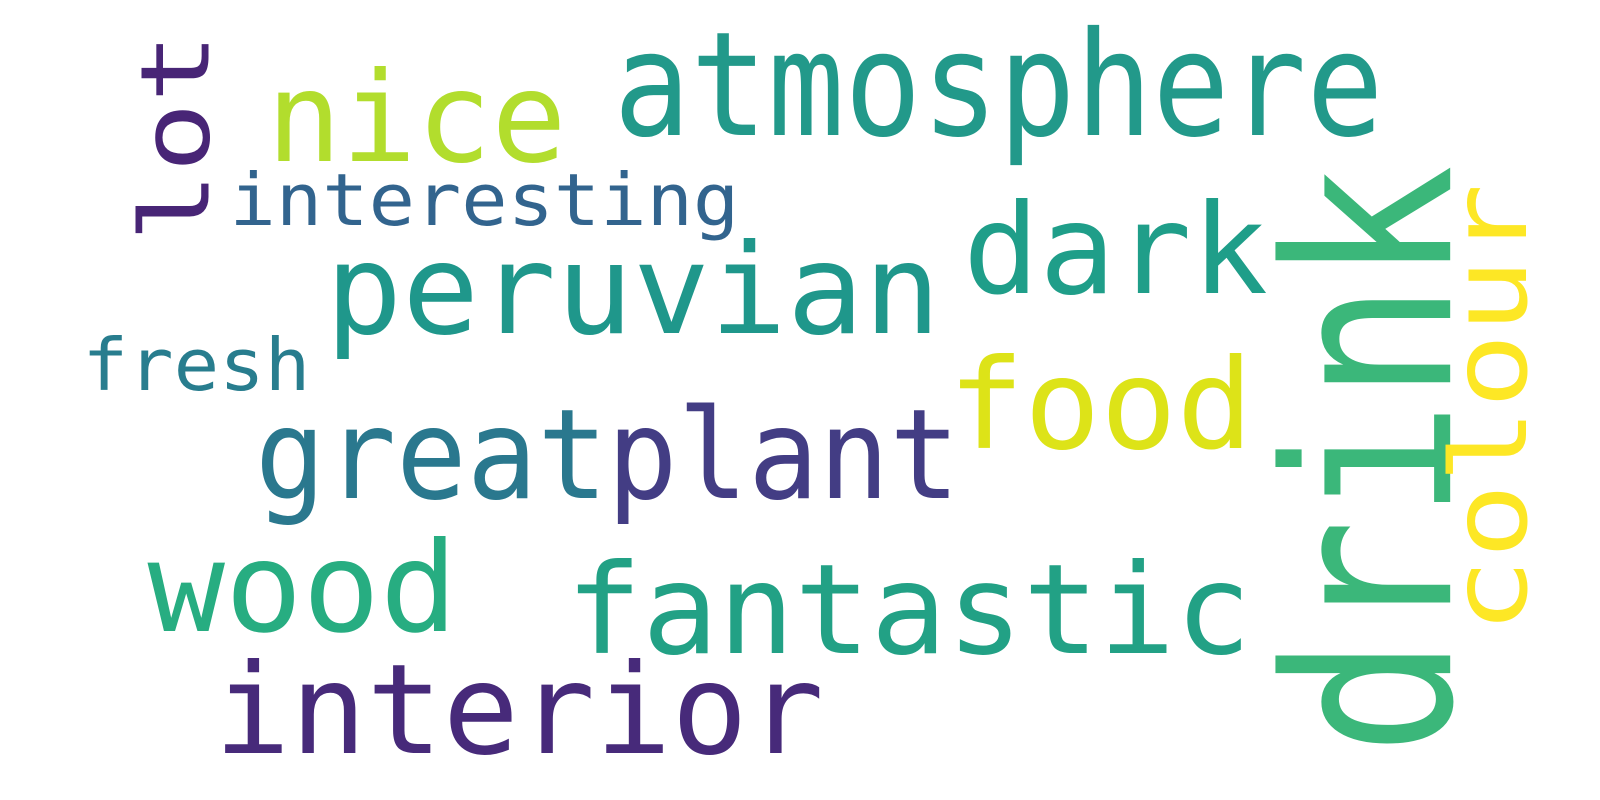  Describe the element at coordinates (195, 365) in the screenshot. I see `word-fresh: fresh` at that location.